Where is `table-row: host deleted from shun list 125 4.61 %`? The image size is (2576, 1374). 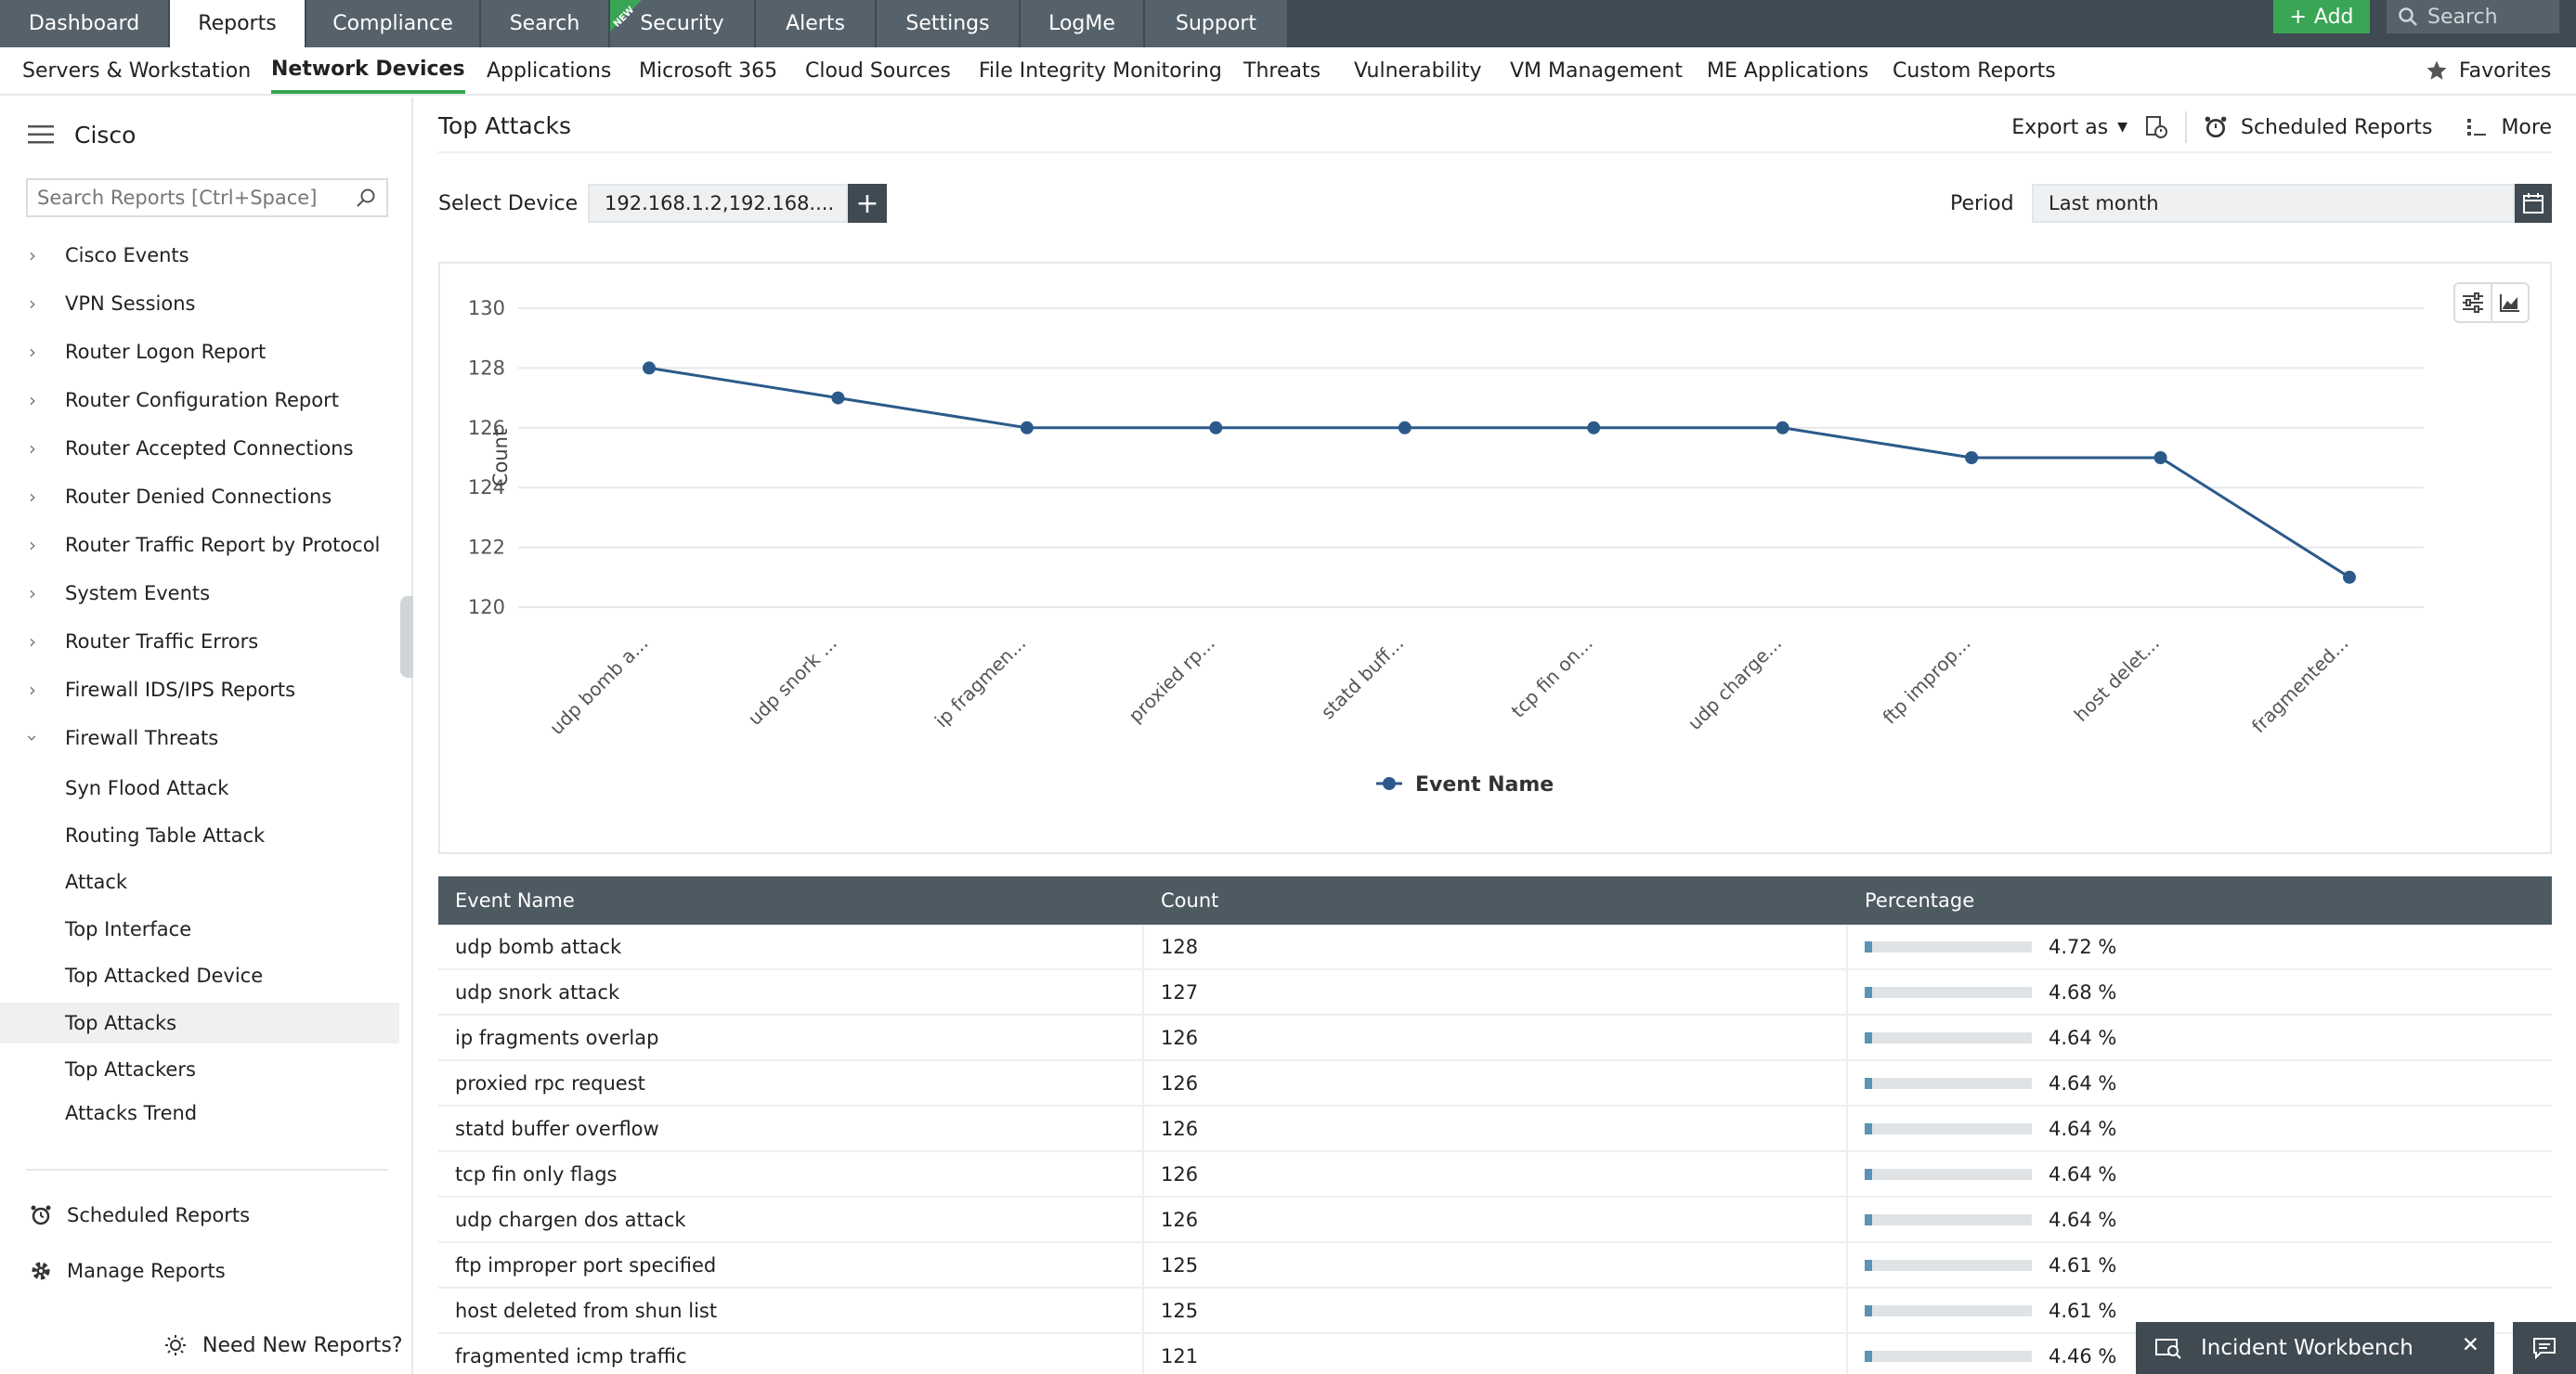
table-row: host deleted from shun list 125 4.61 % is located at coordinates (1495, 1311).